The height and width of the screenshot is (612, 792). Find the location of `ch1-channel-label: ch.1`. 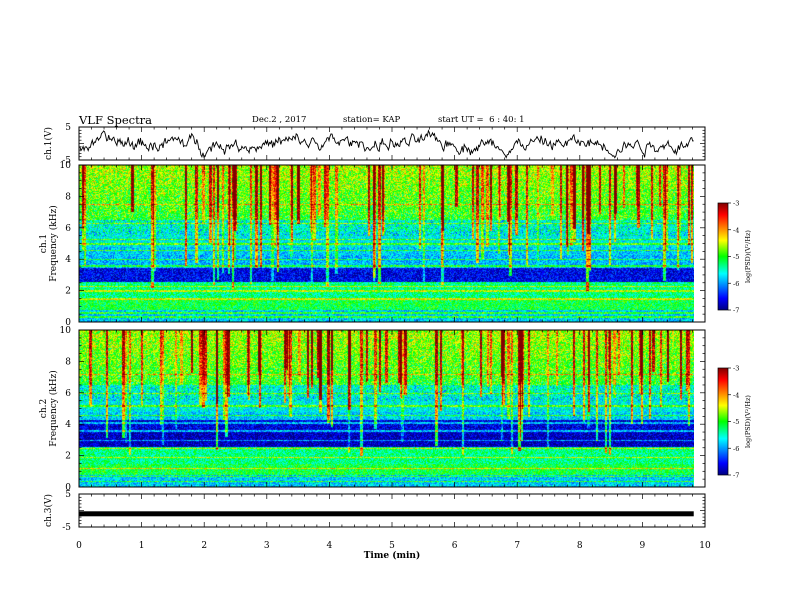

ch1-channel-label: ch.1 is located at coordinates (44, 243).